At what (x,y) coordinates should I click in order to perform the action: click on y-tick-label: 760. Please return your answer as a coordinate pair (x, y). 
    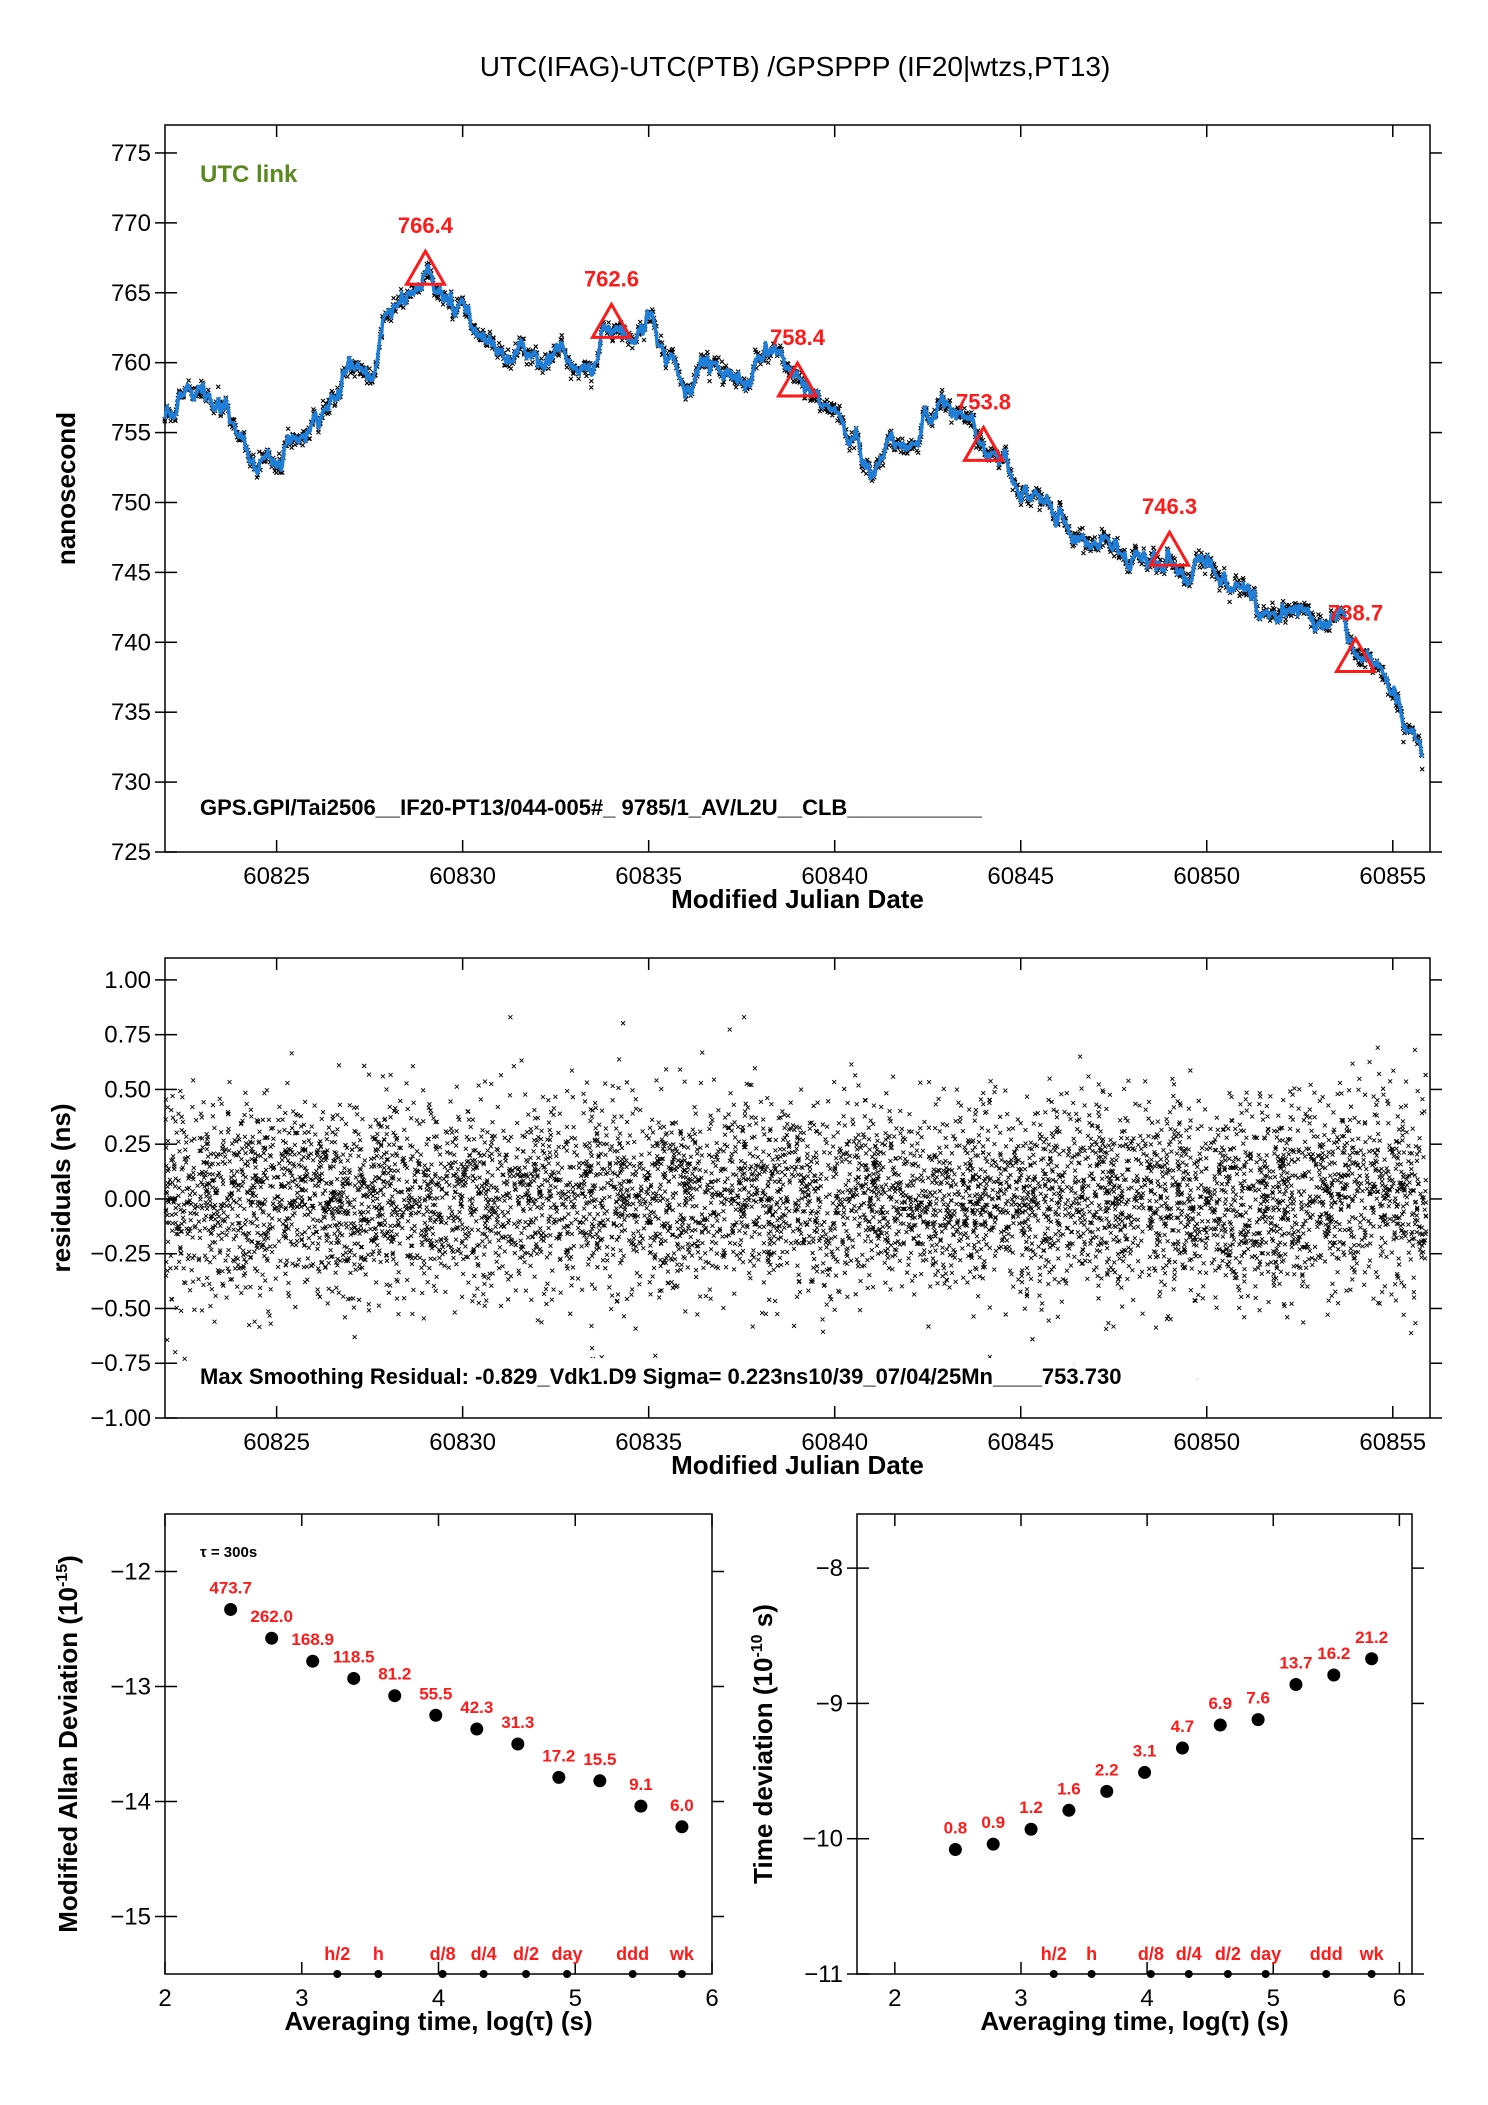
    Looking at the image, I should click on (131, 363).